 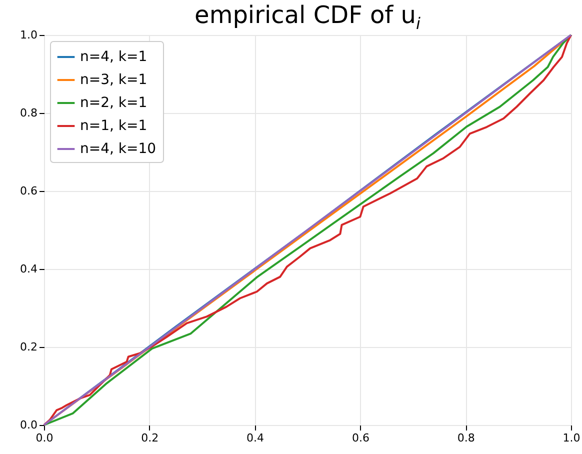 What do you see at coordinates (29, 269) in the screenshot?
I see `y-tick-label: 0.4` at bounding box center [29, 269].